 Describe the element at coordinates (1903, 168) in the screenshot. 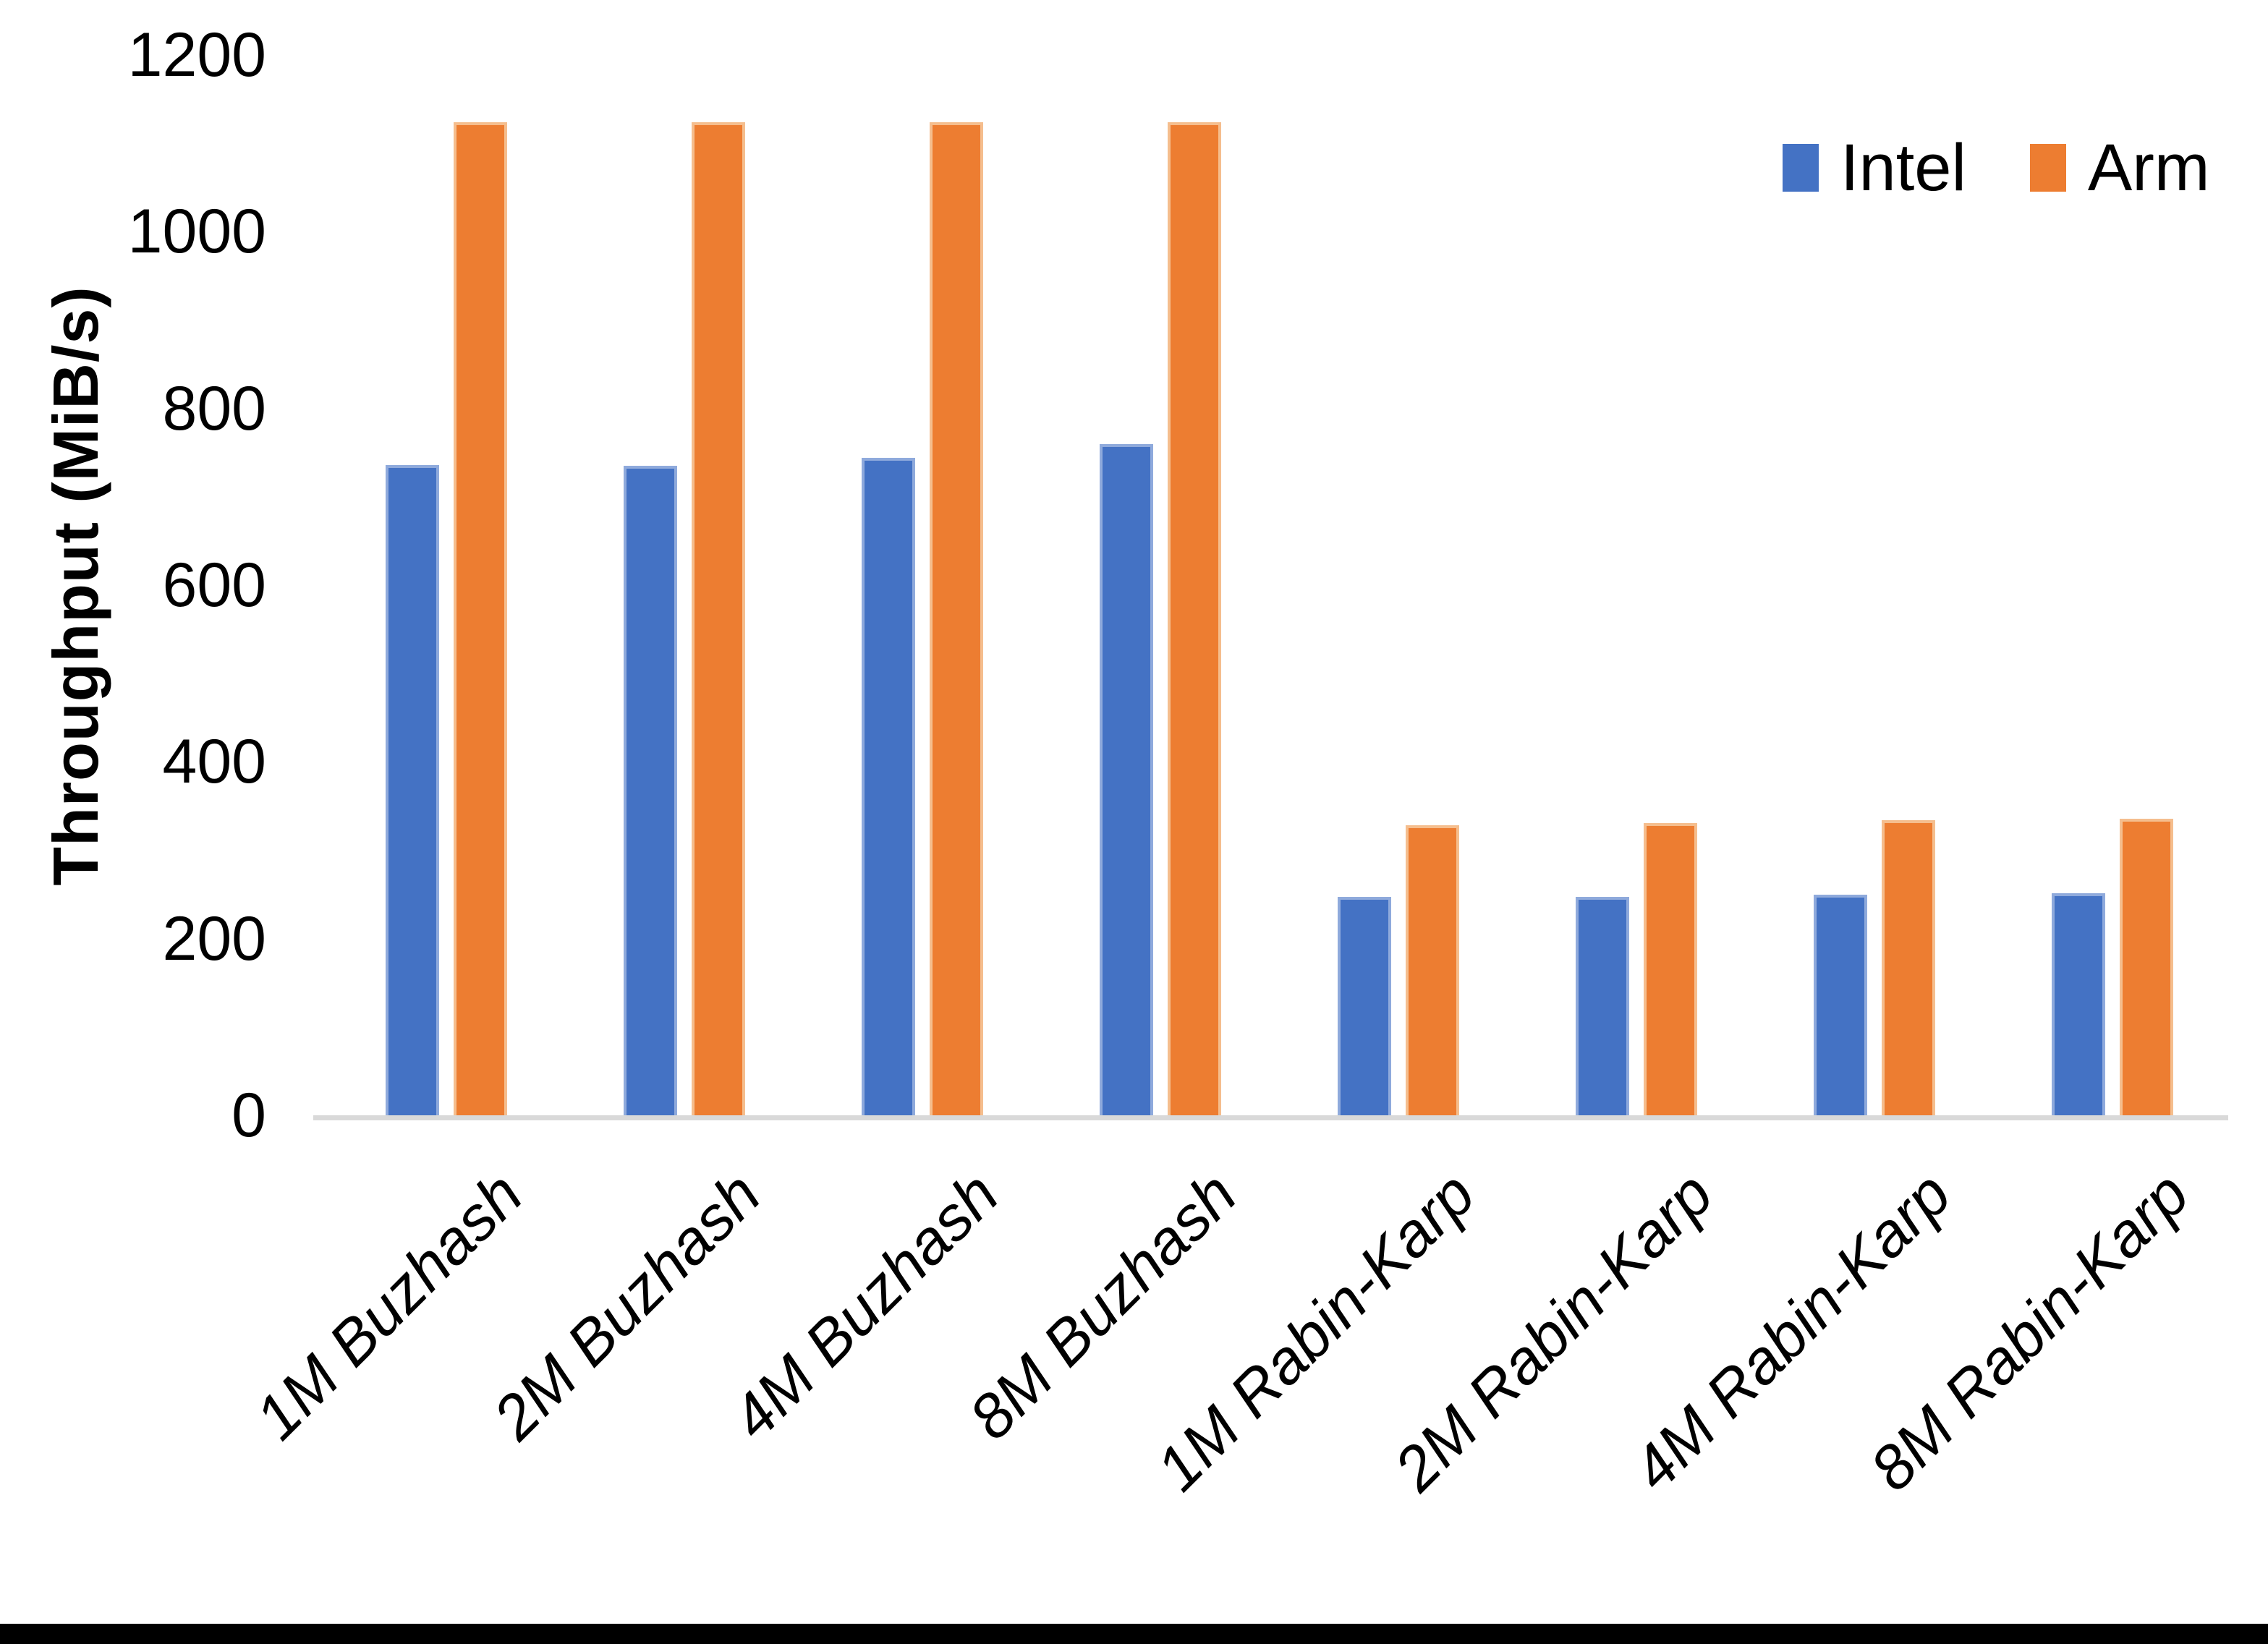

I see `legend-label: Intel` at that location.